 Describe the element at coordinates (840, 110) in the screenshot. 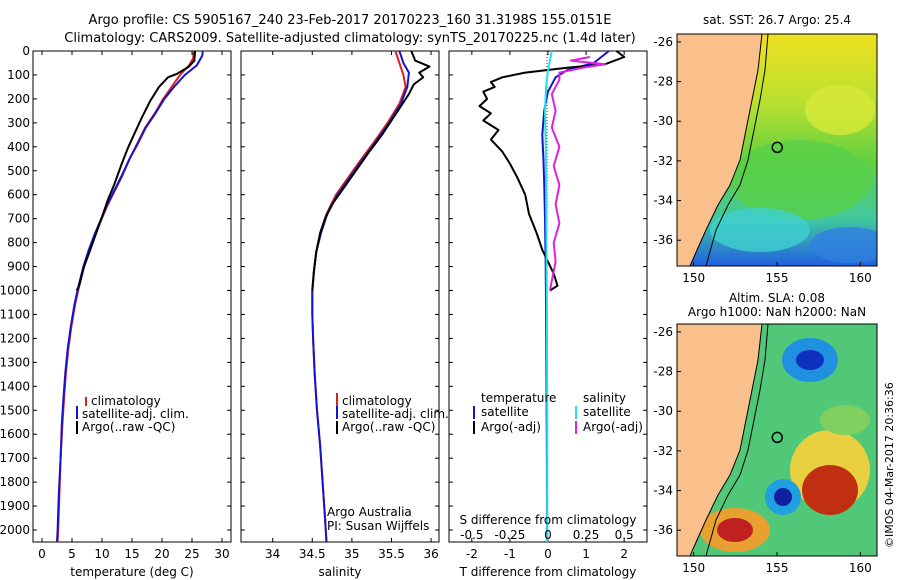

I see `sst-warm-patch` at that location.